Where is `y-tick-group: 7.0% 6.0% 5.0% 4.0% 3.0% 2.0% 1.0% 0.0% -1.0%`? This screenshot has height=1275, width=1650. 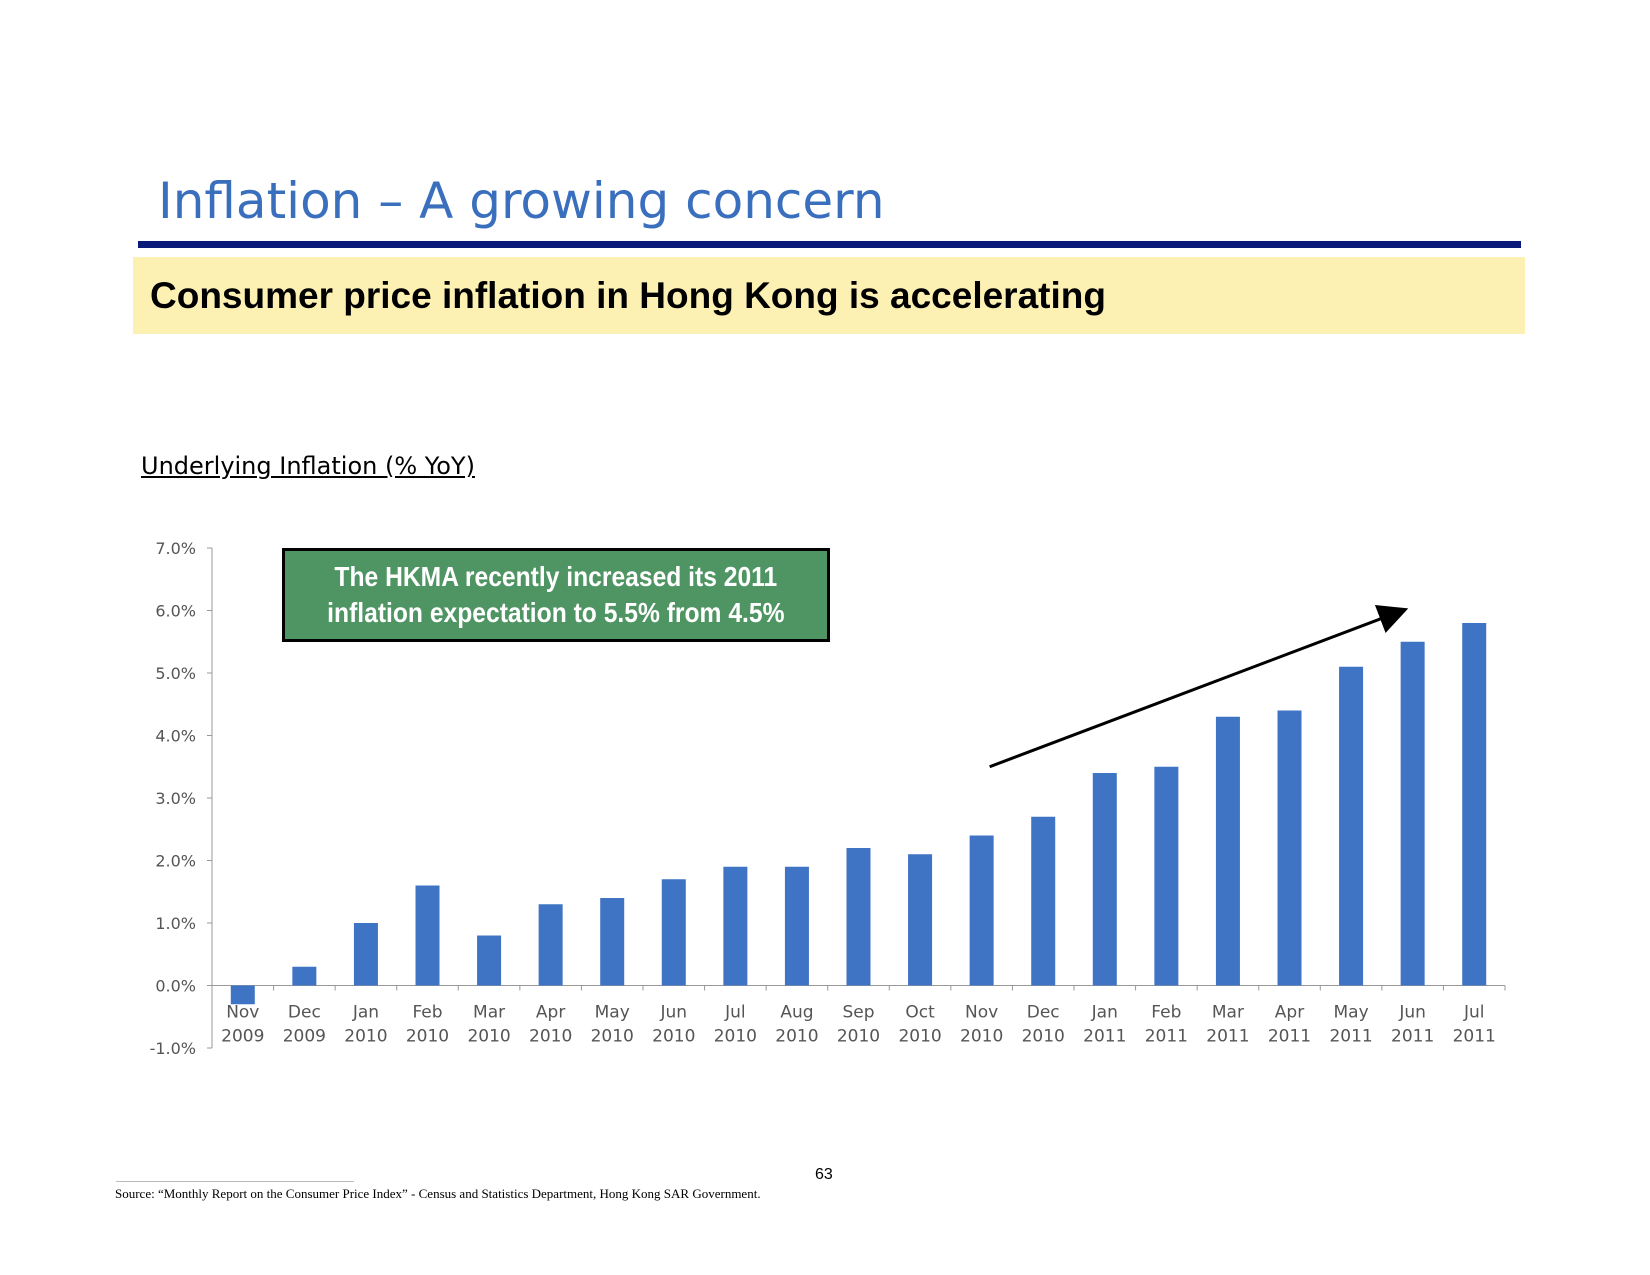 y-tick-group: 7.0% 6.0% 5.0% 4.0% 3.0% 2.0% 1.0% 0.0% -1.0% is located at coordinates (181, 798).